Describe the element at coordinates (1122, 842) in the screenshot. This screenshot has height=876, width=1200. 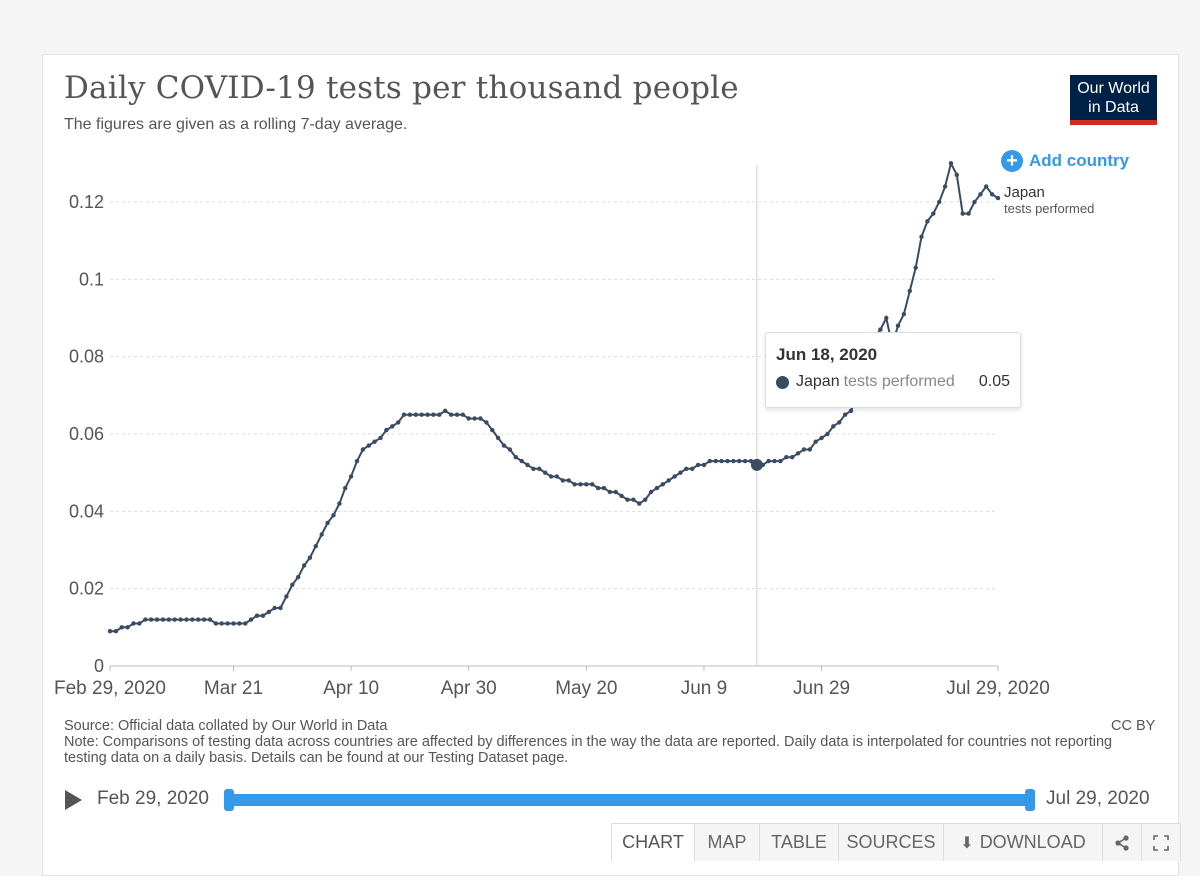
I see `share-button` at that location.